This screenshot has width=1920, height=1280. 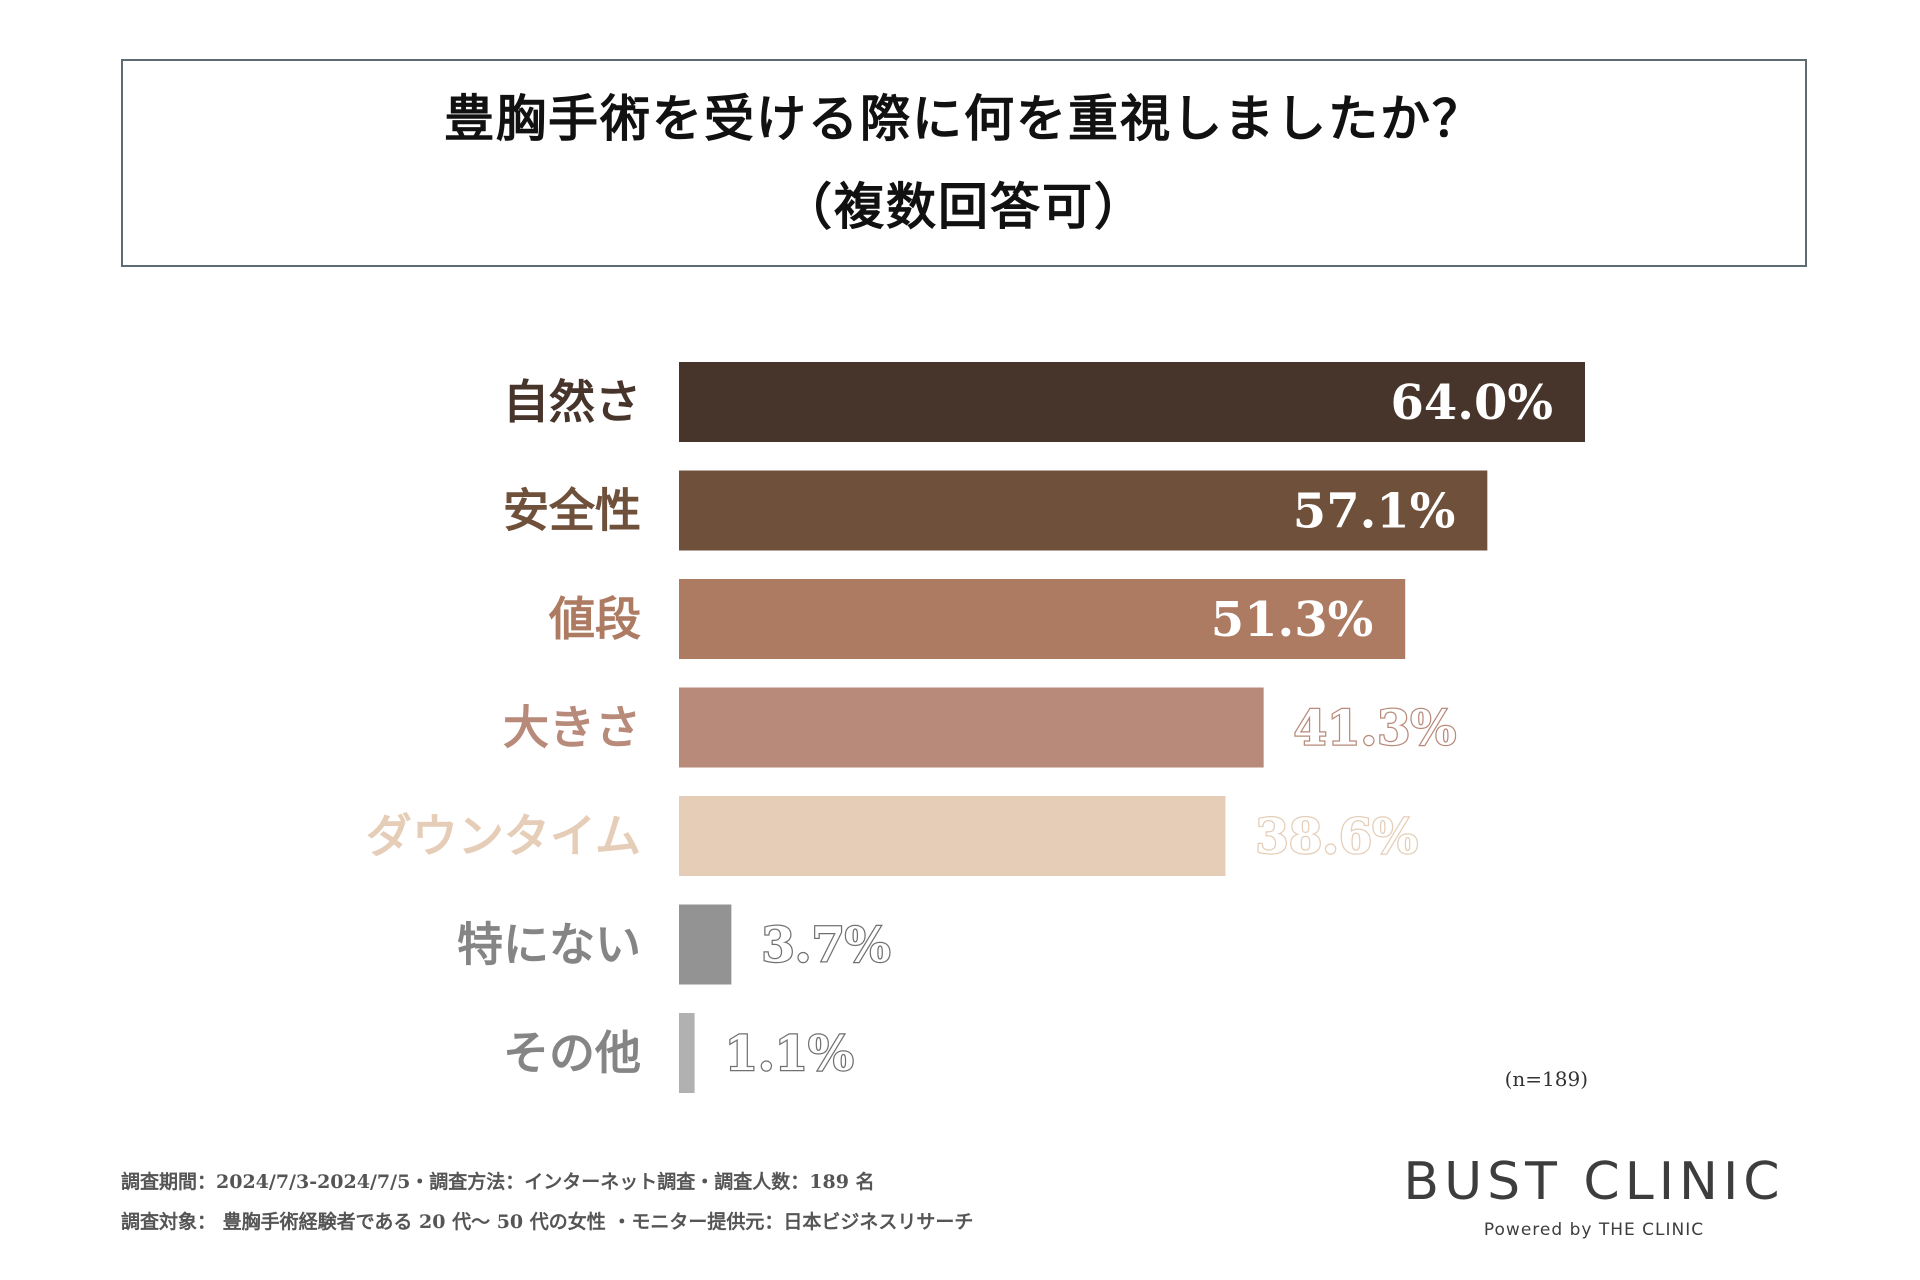 What do you see at coordinates (572, 402) in the screenshot?
I see `category-label: 自然さ` at bounding box center [572, 402].